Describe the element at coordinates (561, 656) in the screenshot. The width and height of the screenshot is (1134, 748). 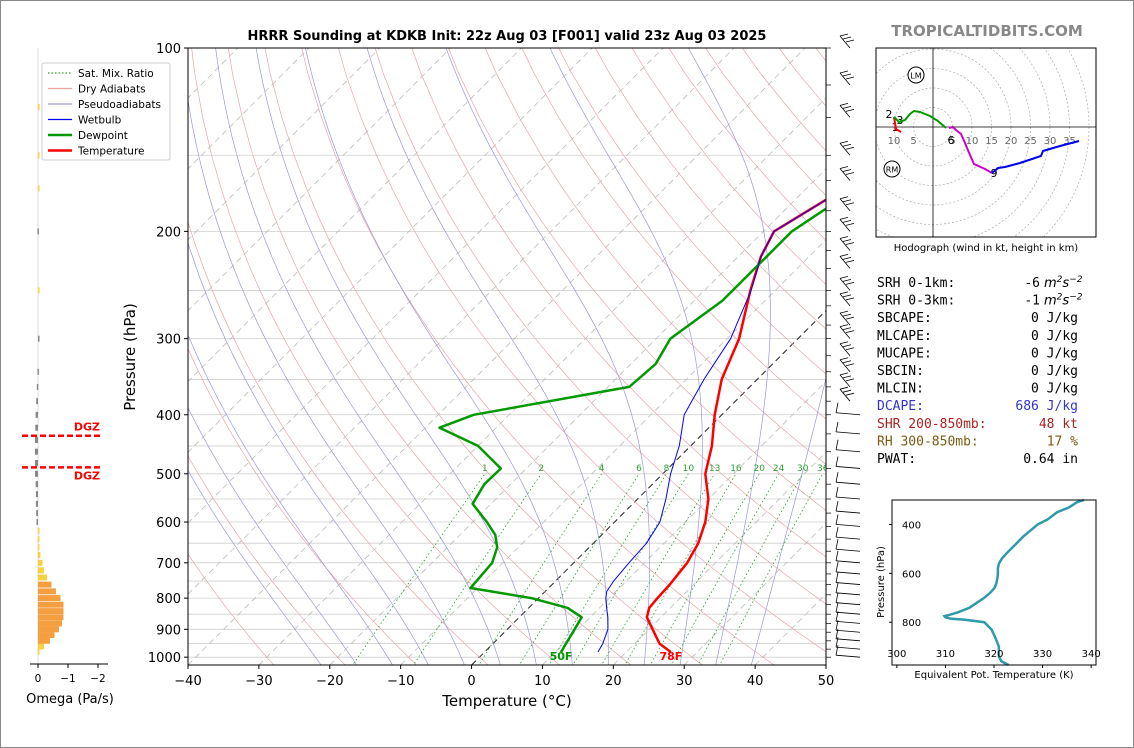
I see `surface-dewpoint-label: 50F` at that location.